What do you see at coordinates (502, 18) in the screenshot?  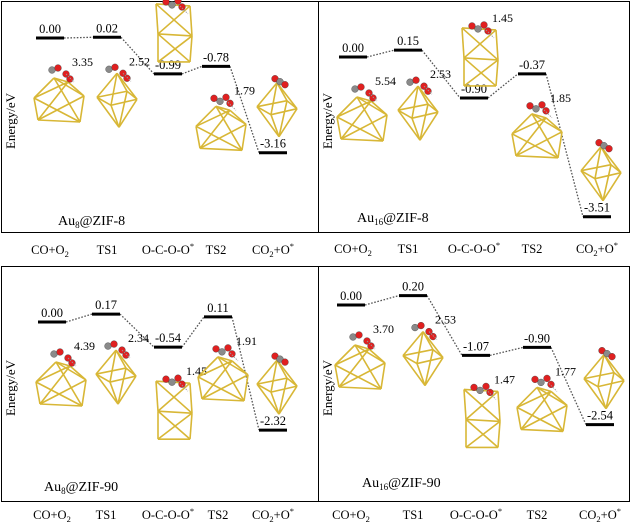 I see `bond-distance-label: 1.45` at bounding box center [502, 18].